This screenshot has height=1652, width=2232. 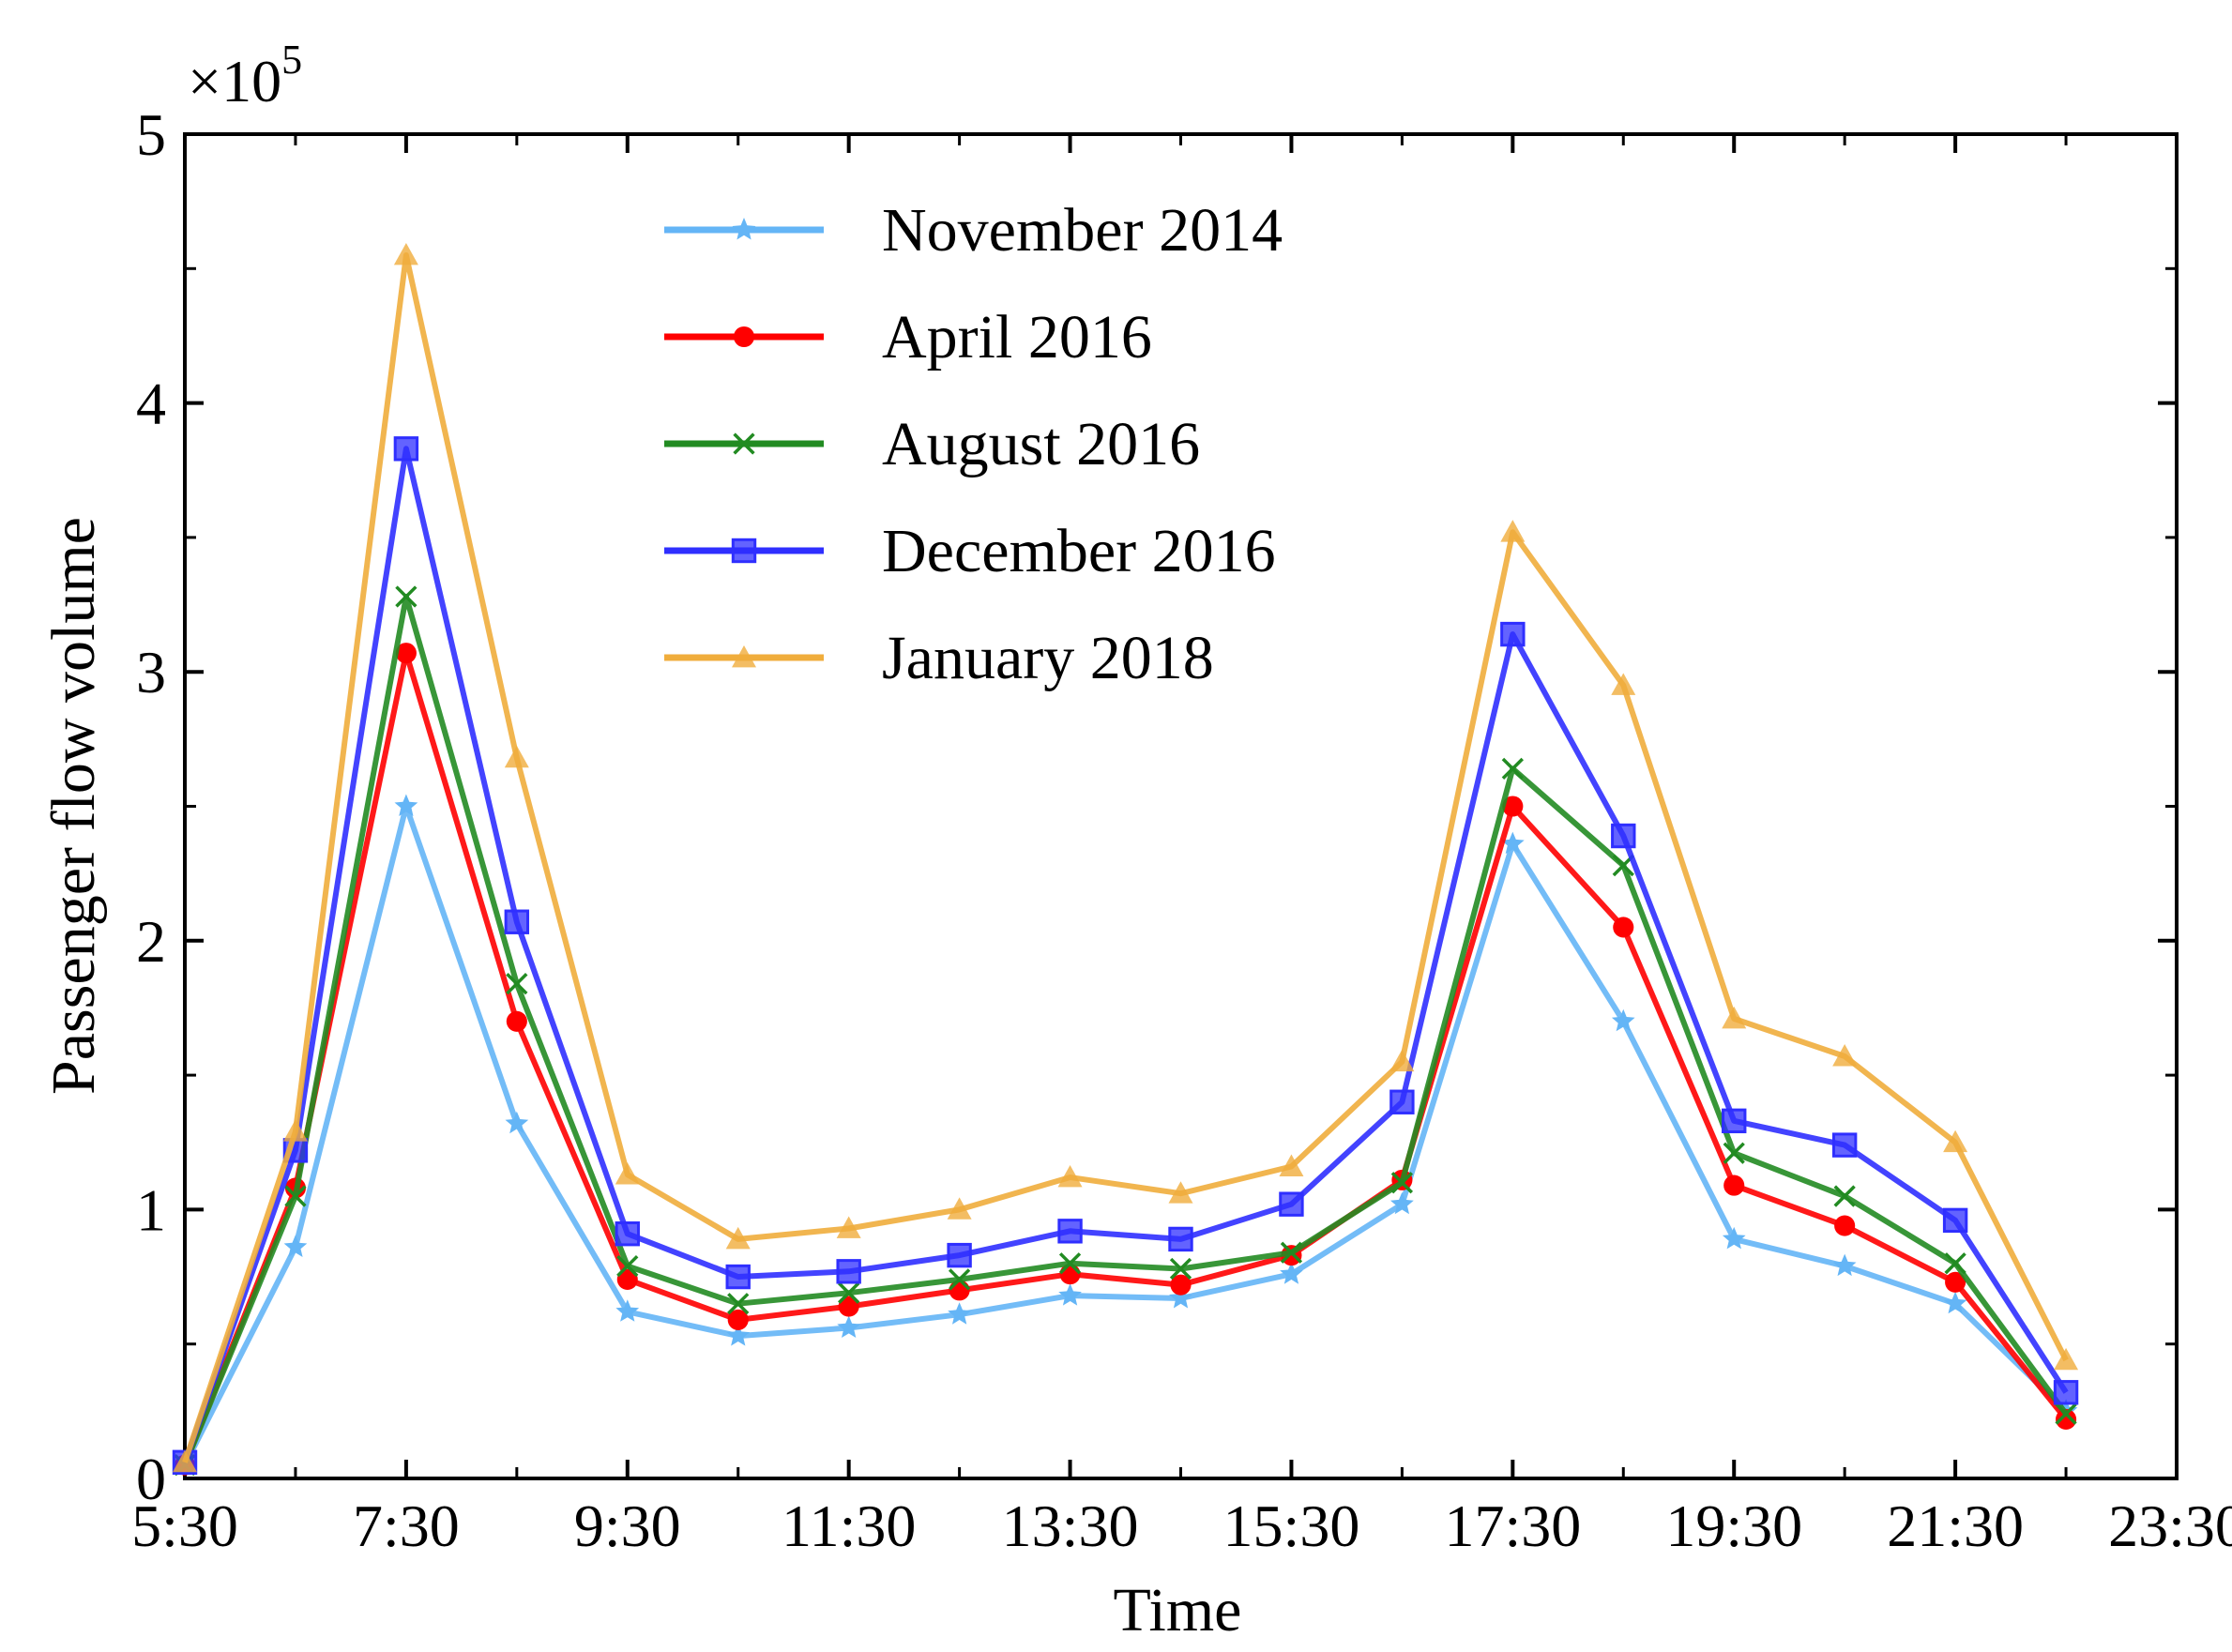 What do you see at coordinates (151, 941) in the screenshot?
I see `y-tick-label: 2` at bounding box center [151, 941].